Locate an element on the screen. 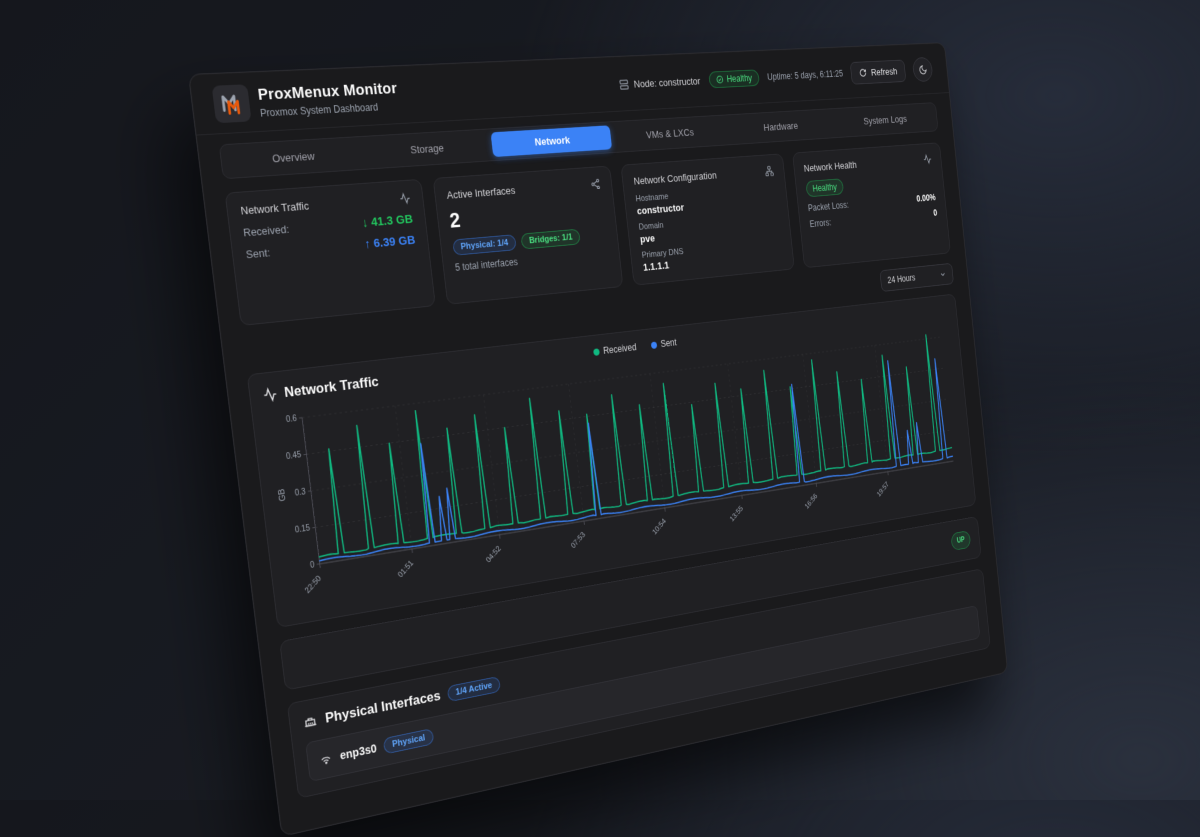 Image resolution: width=1200 pixels, height=837 pixels. sent-value: ↑ 6.39 GB is located at coordinates (390, 242).